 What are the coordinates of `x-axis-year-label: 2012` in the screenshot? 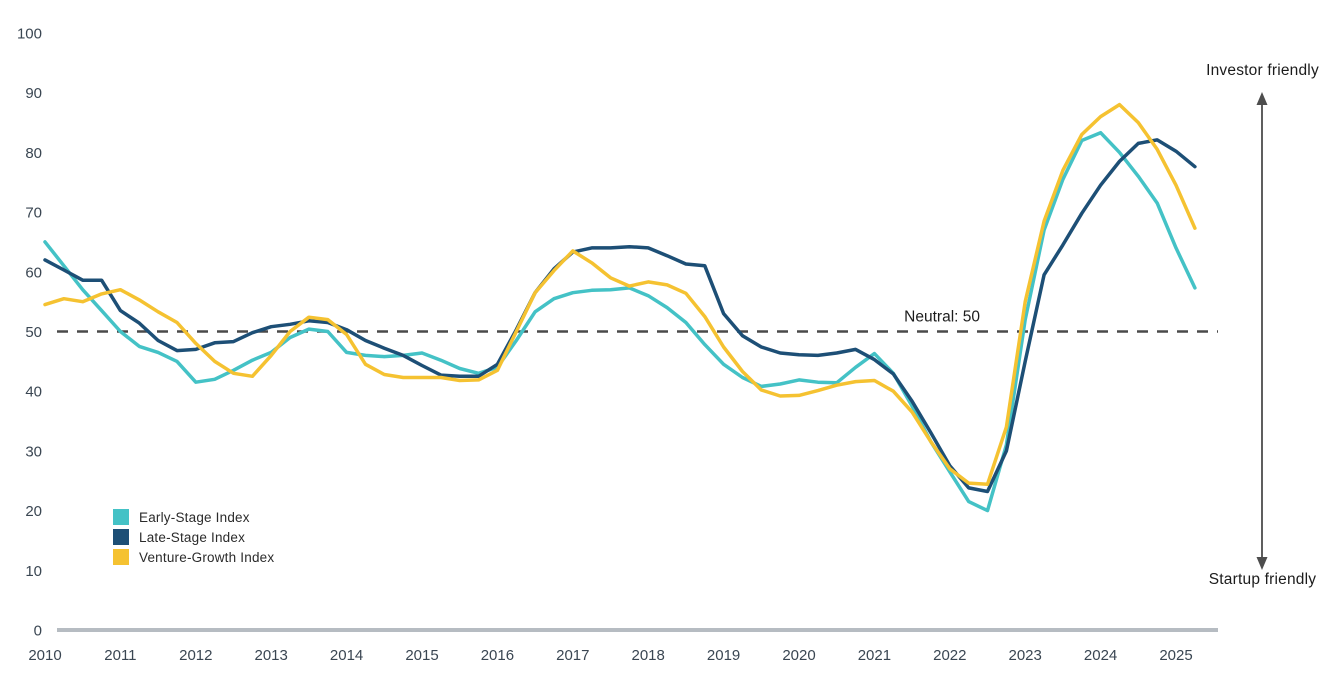 It's located at (195, 655).